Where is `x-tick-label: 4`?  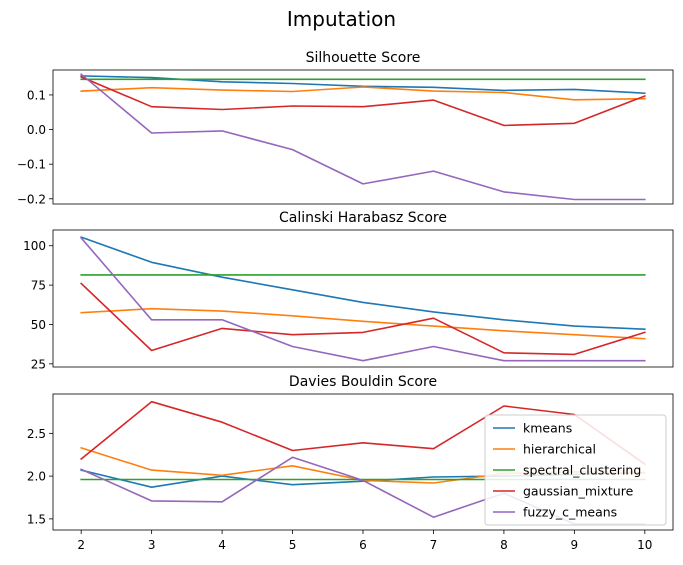
x-tick-label: 4 is located at coordinates (222, 545).